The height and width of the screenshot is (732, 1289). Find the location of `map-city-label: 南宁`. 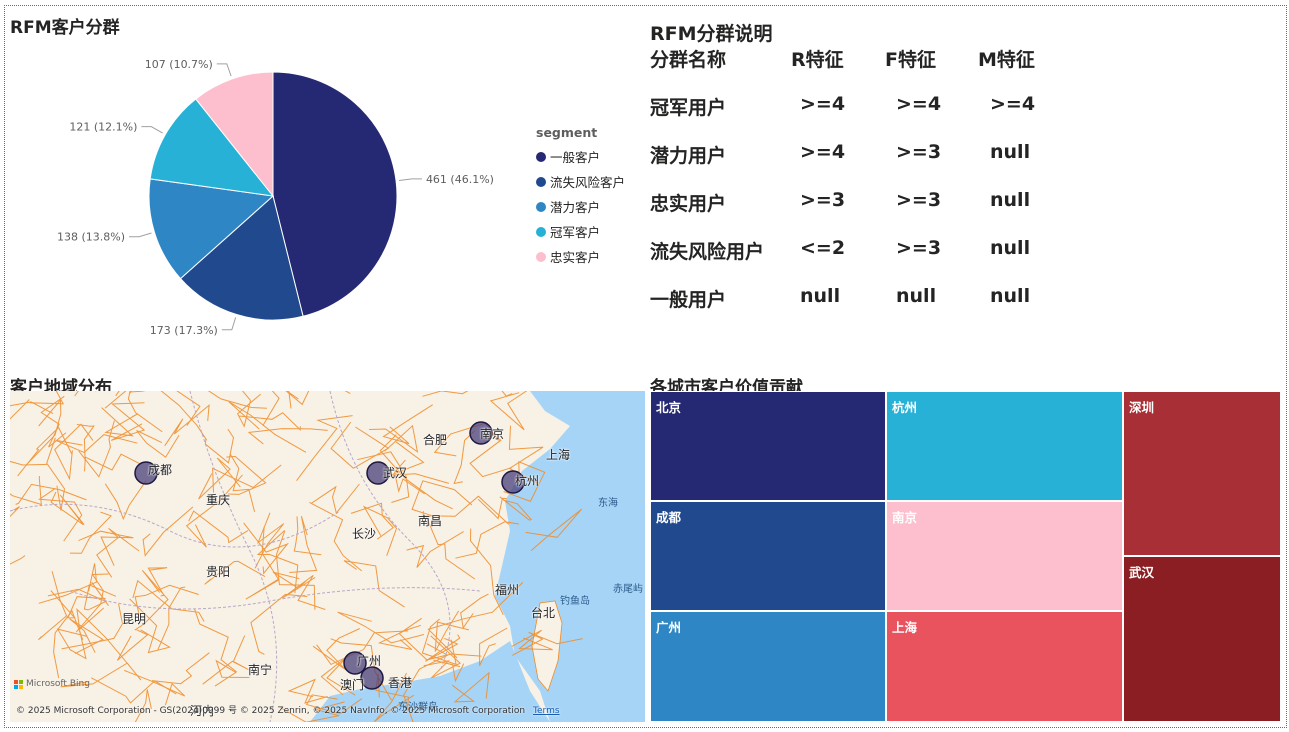

map-city-label: 南宁 is located at coordinates (260, 670).